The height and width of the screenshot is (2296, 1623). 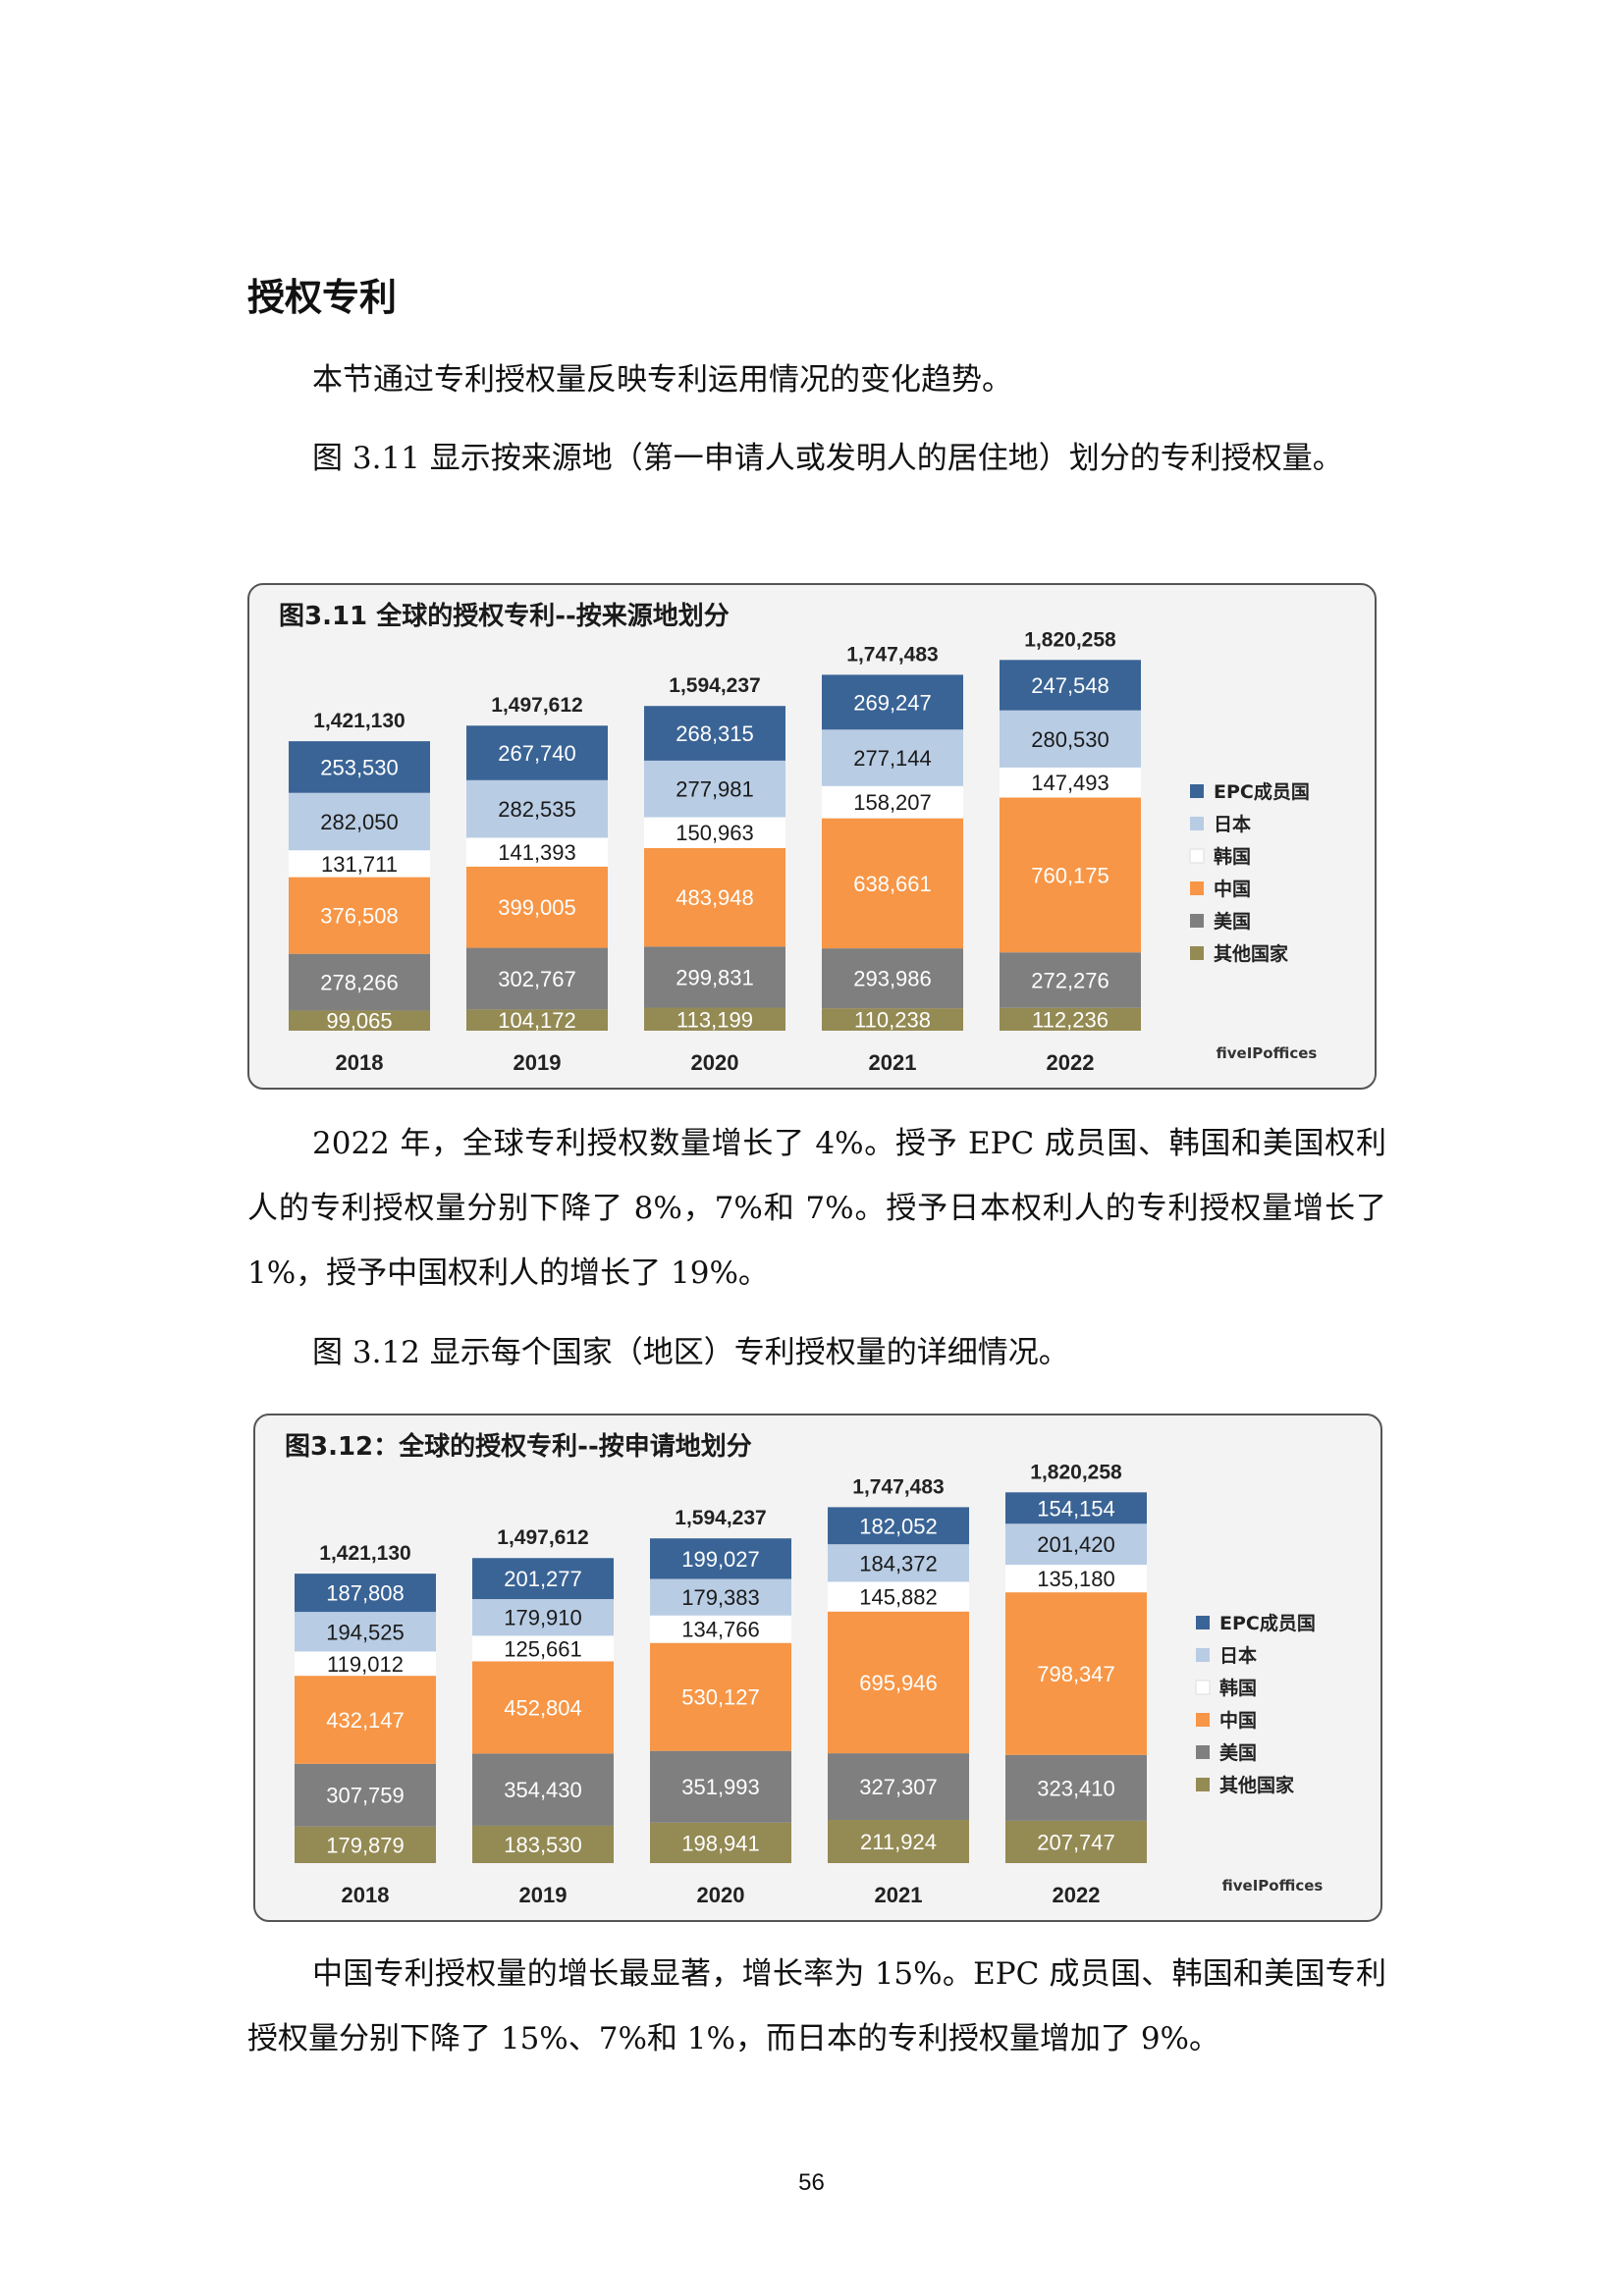 I want to click on bar-segment-日本-2020, so click(x=714, y=789).